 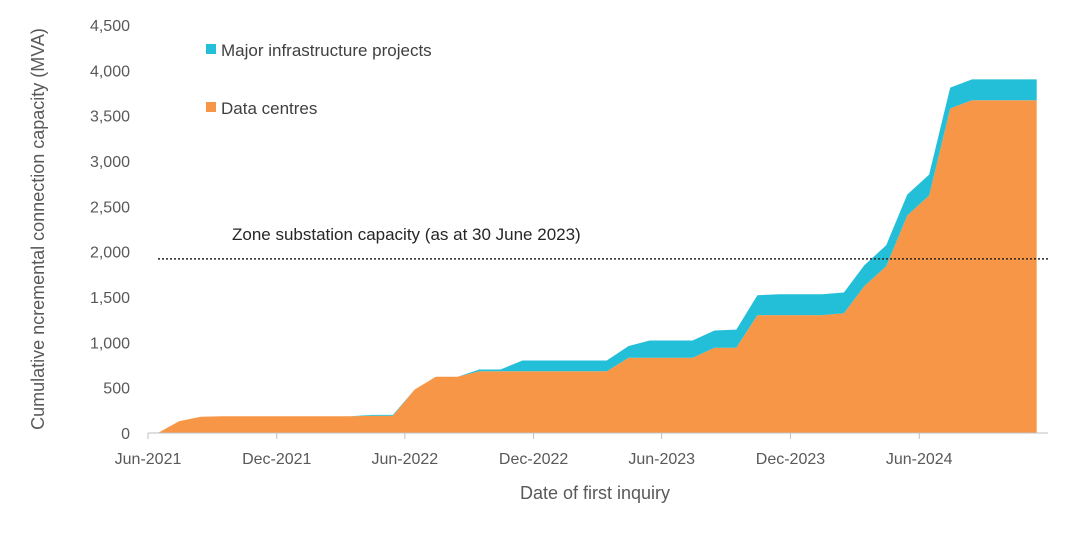 I want to click on y-tick-label: 4,500, so click(x=110, y=26).